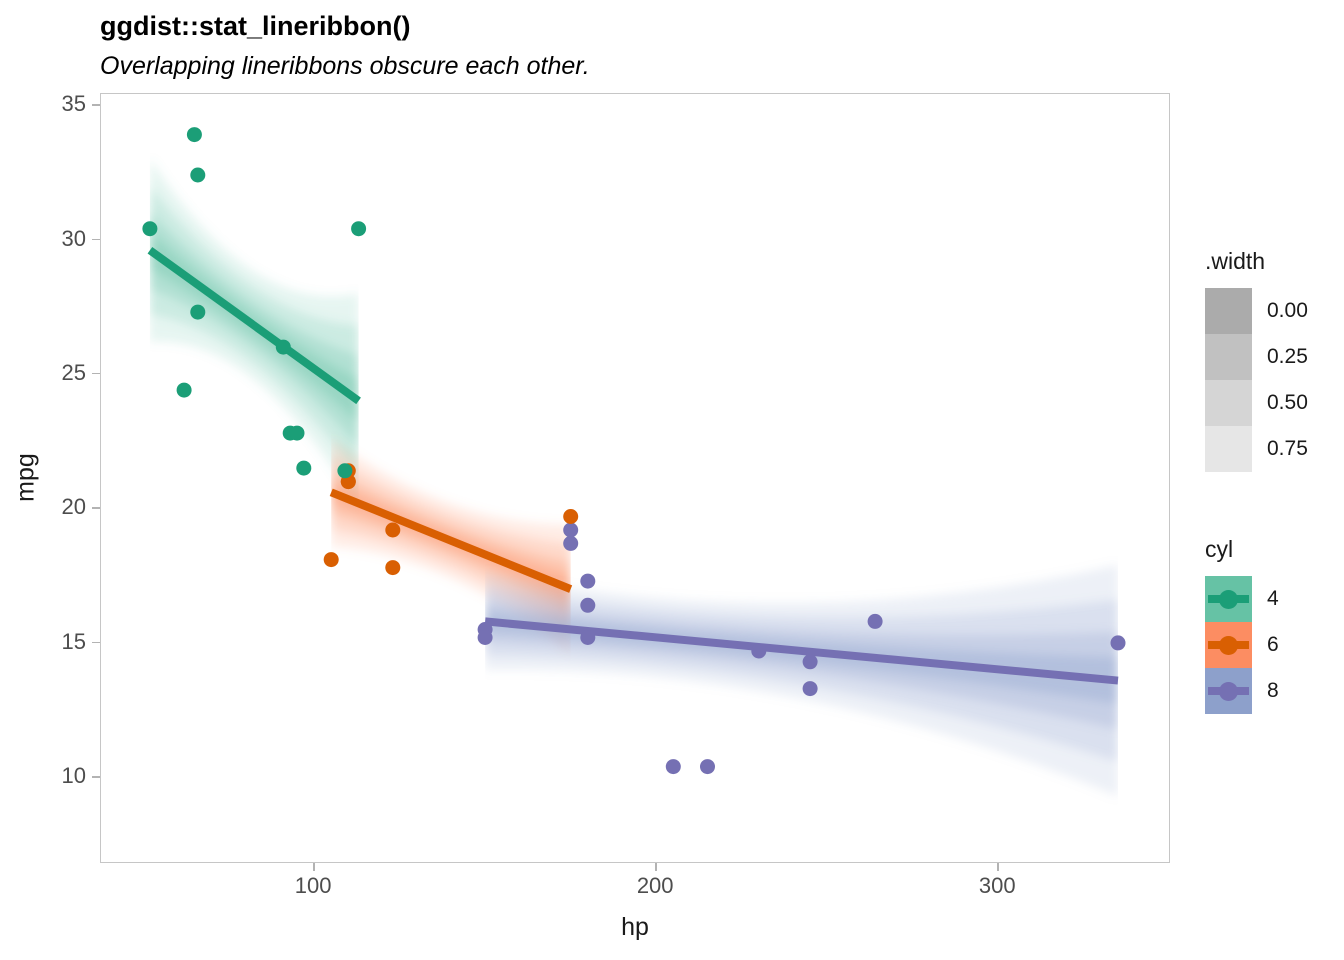  I want to click on legend-width-label: 0.50, so click(1287, 402).